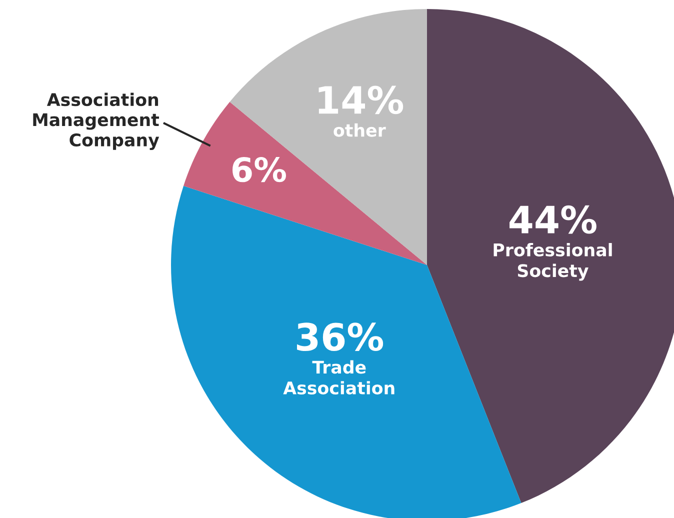 This screenshot has width=674, height=518. What do you see at coordinates (259, 169) in the screenshot?
I see `data-label: 6%` at bounding box center [259, 169].